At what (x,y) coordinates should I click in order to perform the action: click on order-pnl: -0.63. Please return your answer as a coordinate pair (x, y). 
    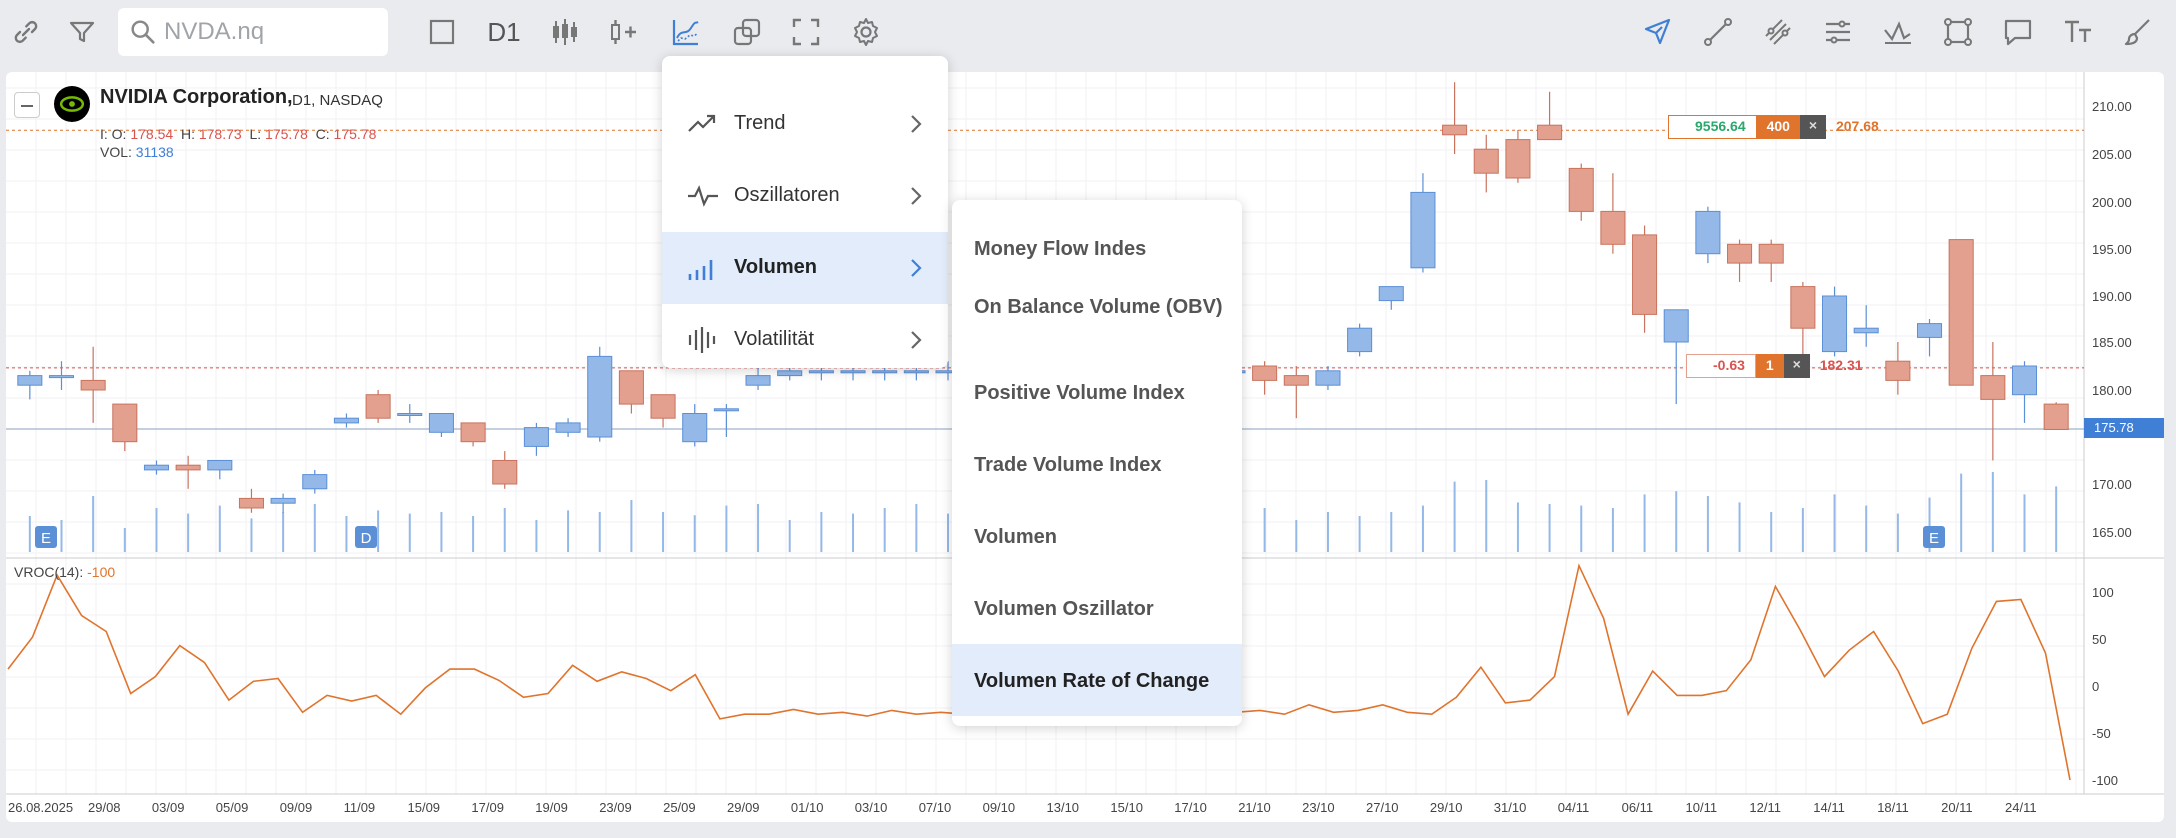
    Looking at the image, I should click on (1721, 366).